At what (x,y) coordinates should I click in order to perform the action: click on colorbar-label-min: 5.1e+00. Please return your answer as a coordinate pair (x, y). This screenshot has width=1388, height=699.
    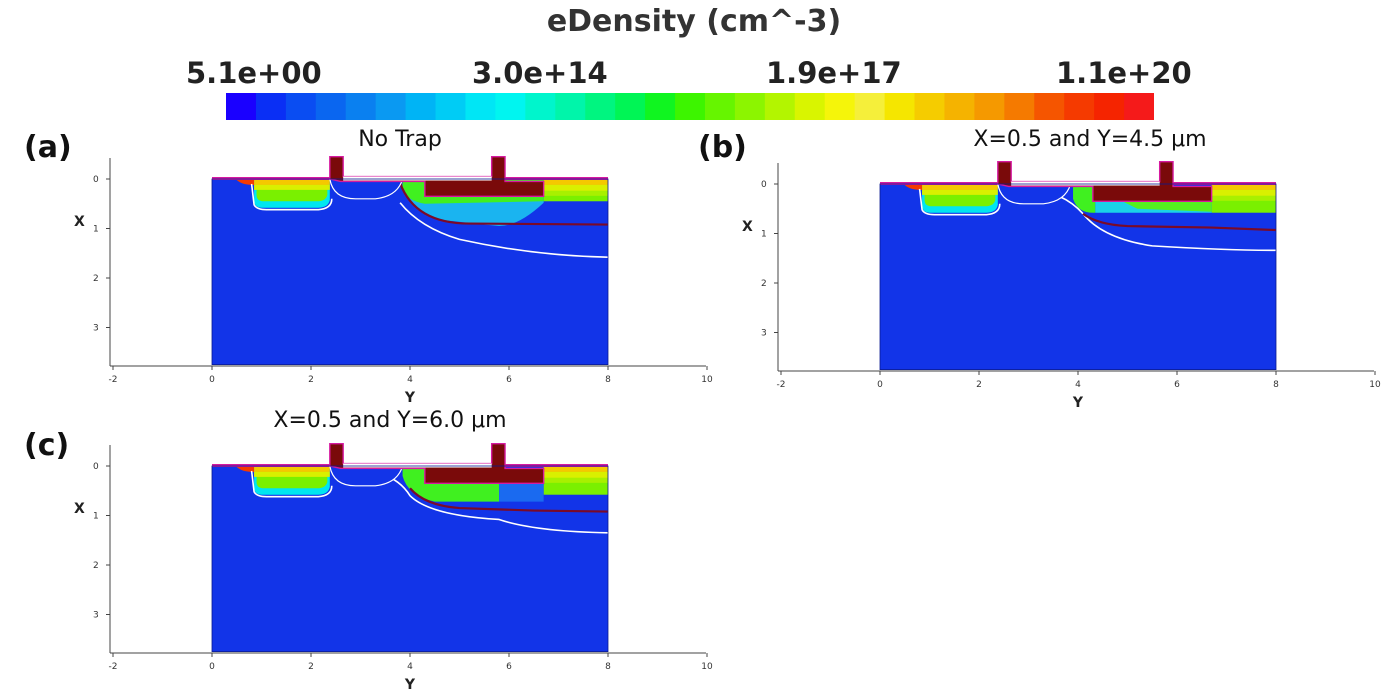
    Looking at the image, I should click on (254, 73).